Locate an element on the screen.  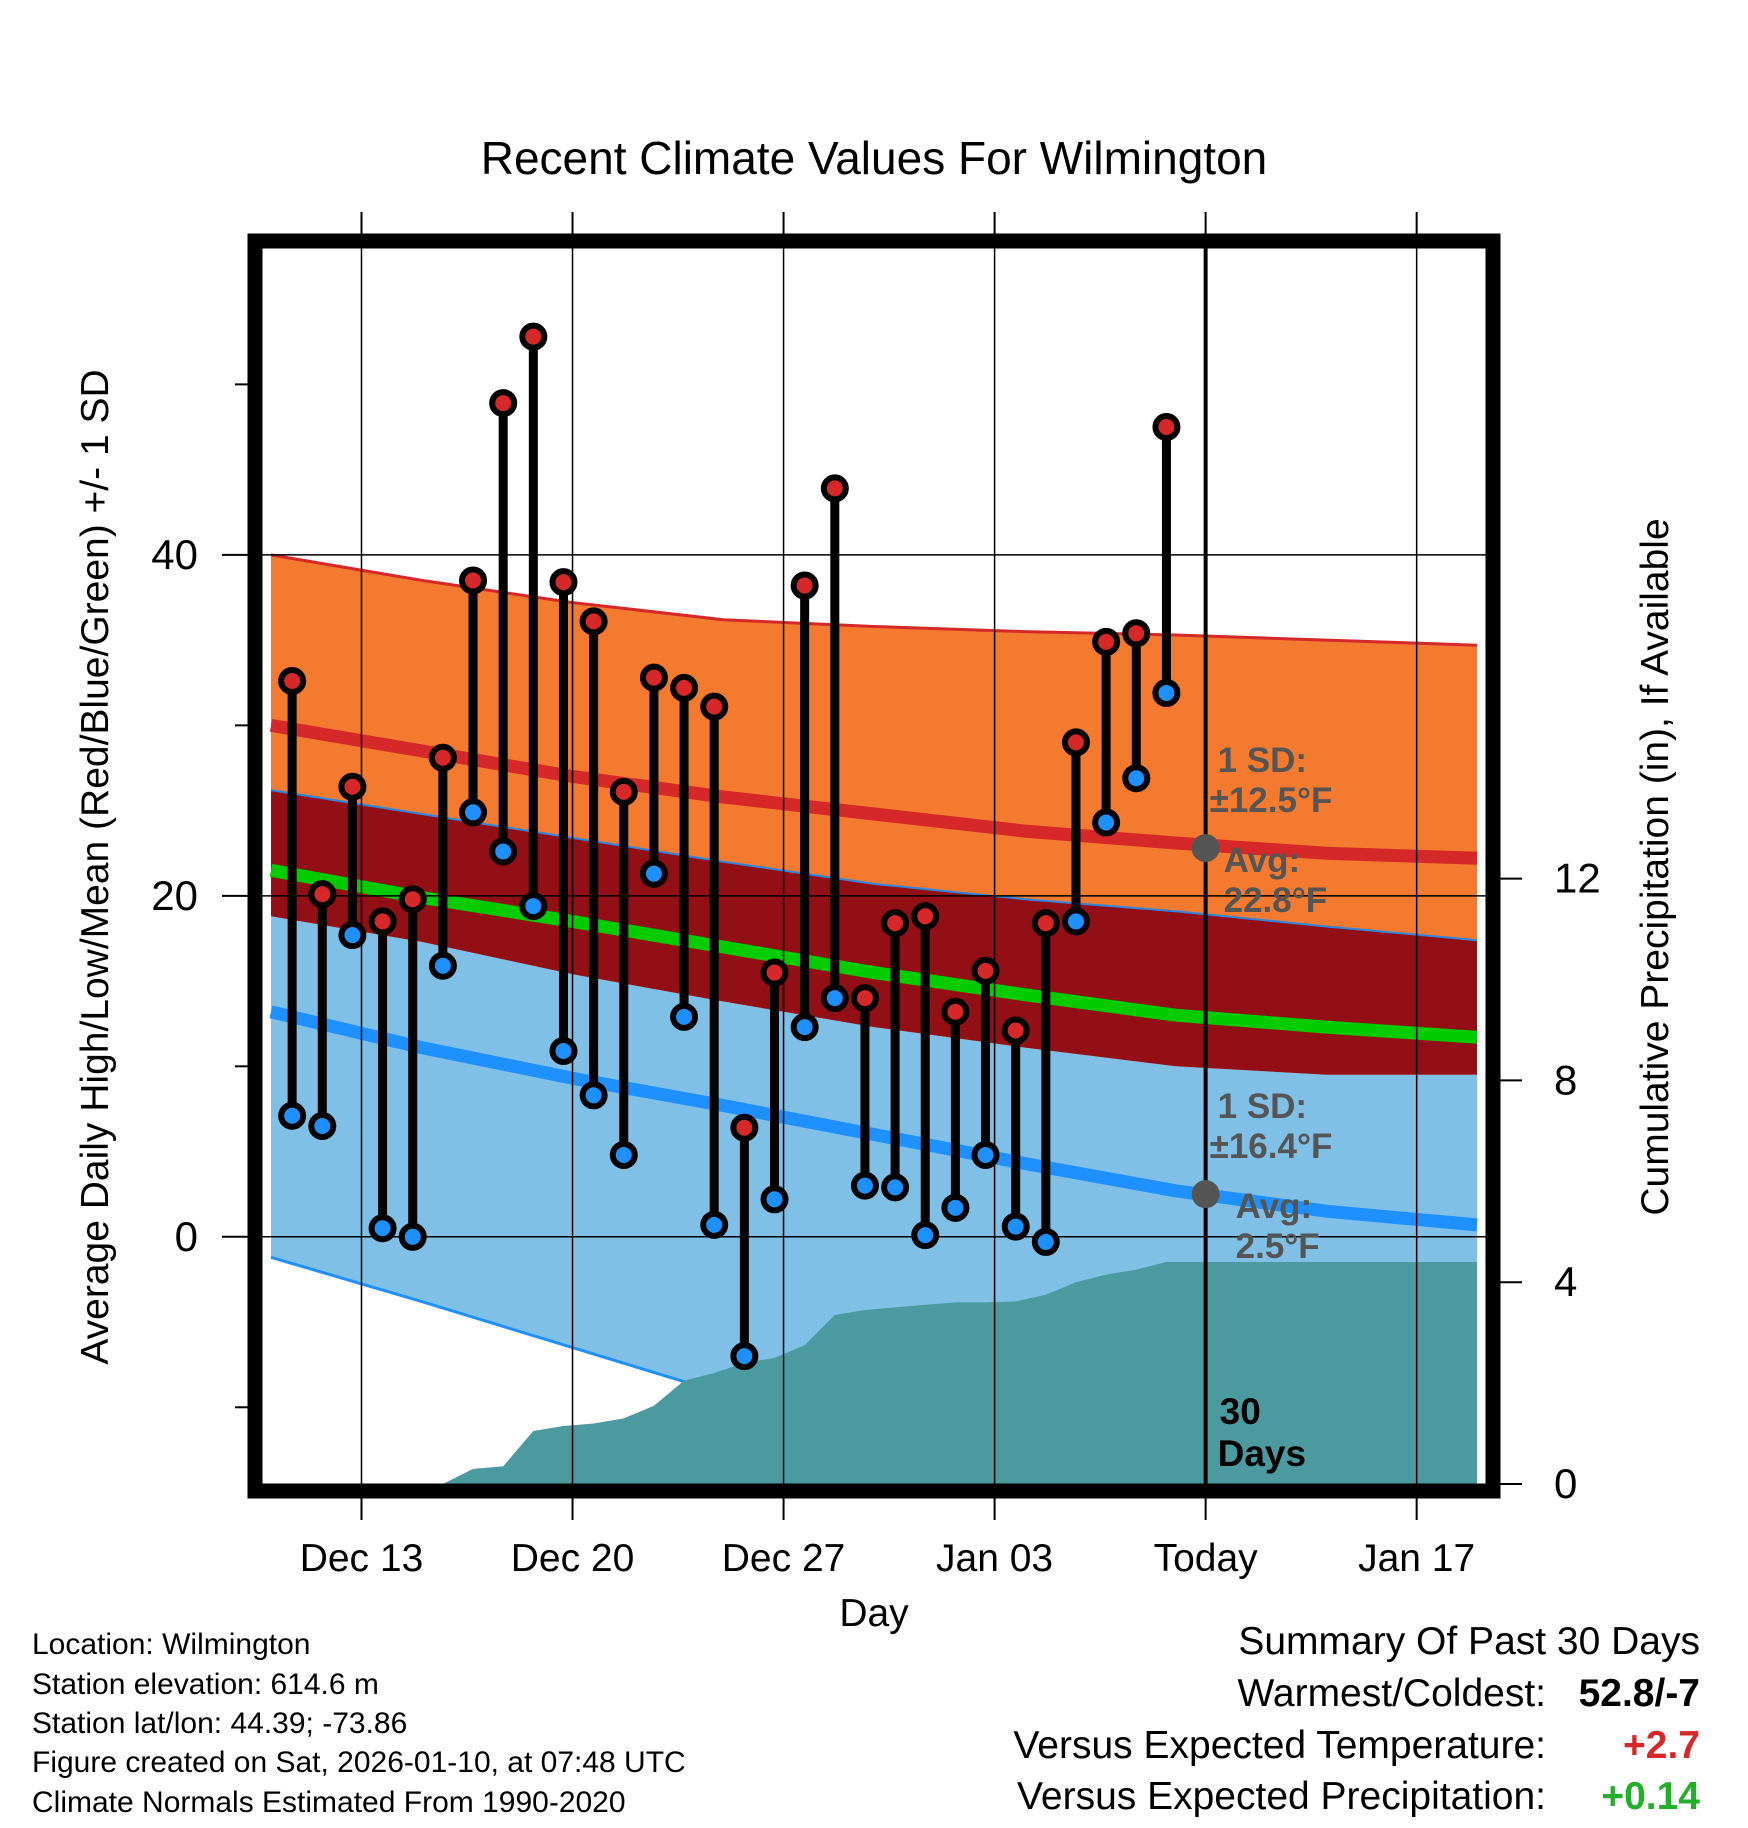
summary-precip-label: Versus Expected Precipitation: is located at coordinates (1281, 1796).